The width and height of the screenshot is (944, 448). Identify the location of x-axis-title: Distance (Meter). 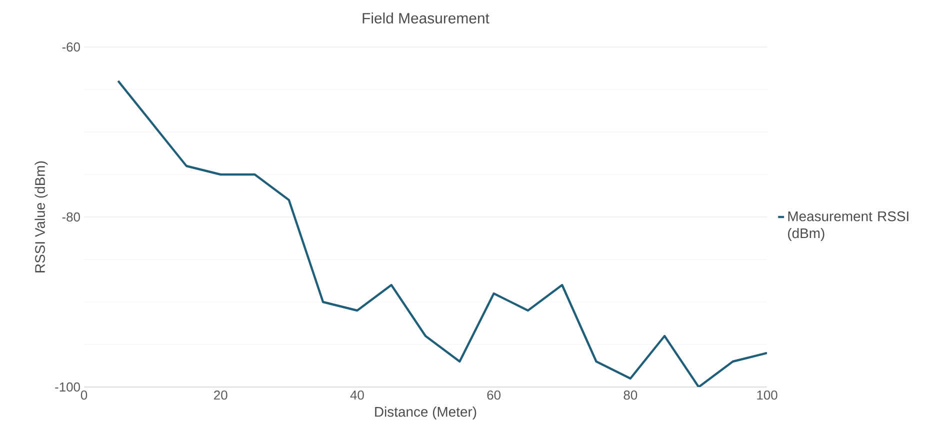
(425, 413).